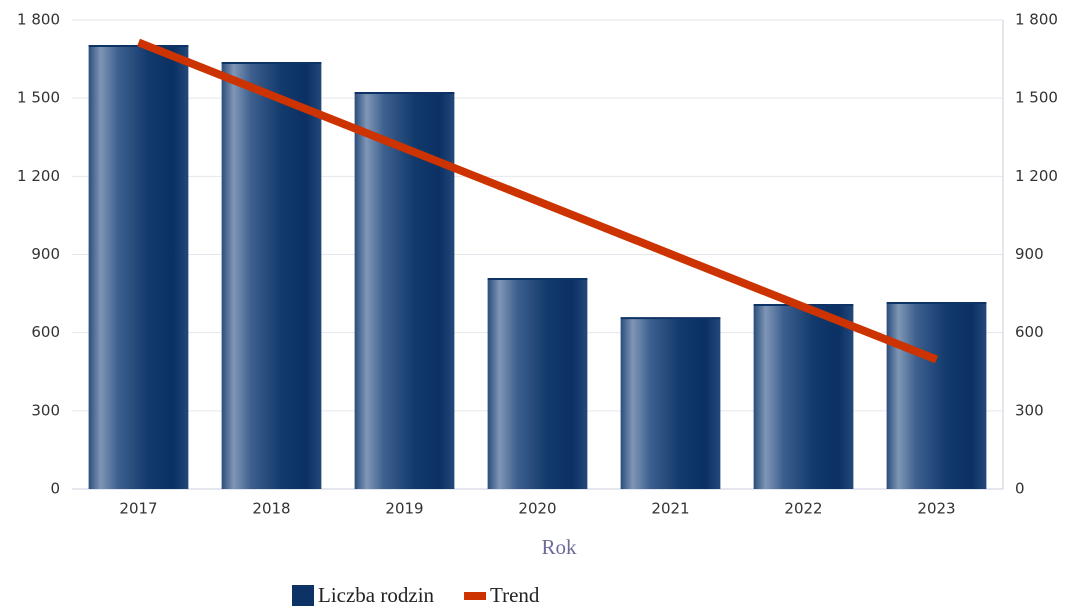  What do you see at coordinates (936, 509) in the screenshot?
I see `x-tick-label: 2023` at bounding box center [936, 509].